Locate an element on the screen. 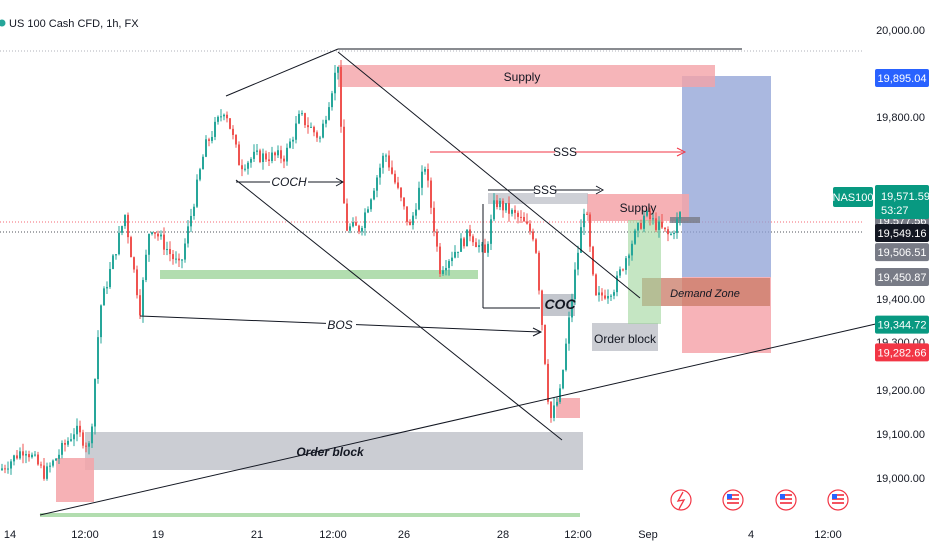  coc-zone is located at coordinates (558, 305).